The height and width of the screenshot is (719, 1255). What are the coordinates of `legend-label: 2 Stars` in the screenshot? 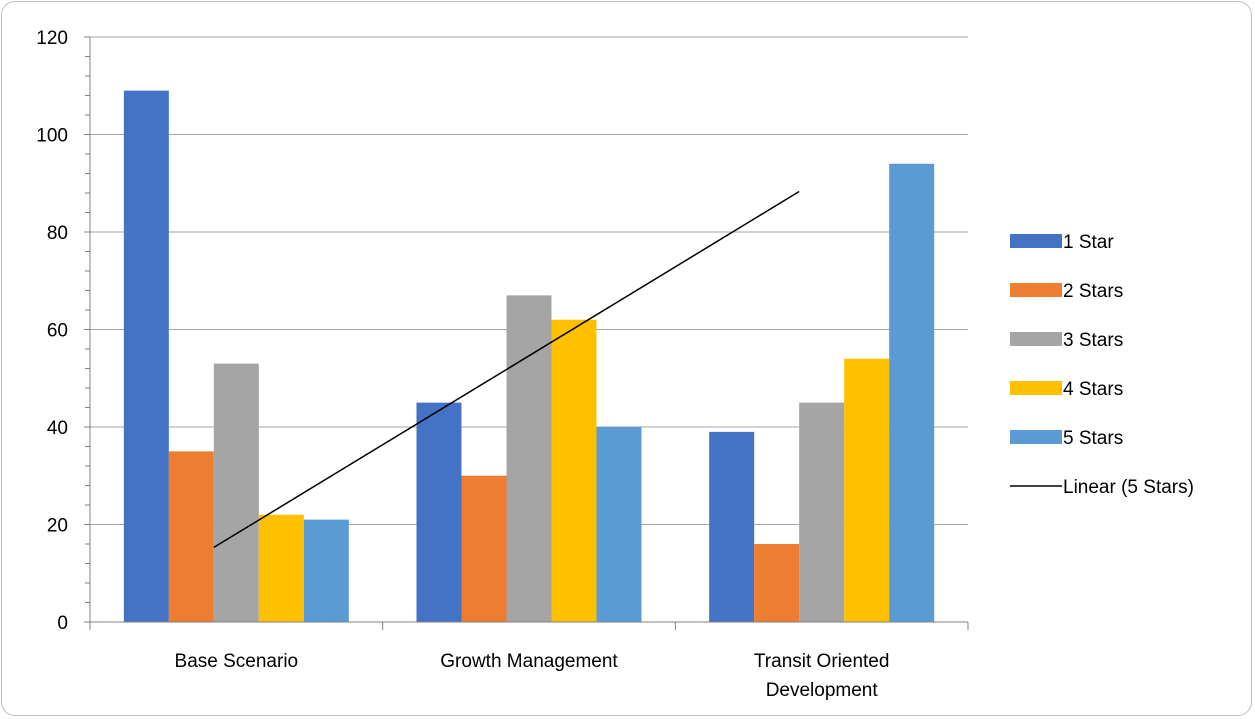 It's located at (1093, 291).